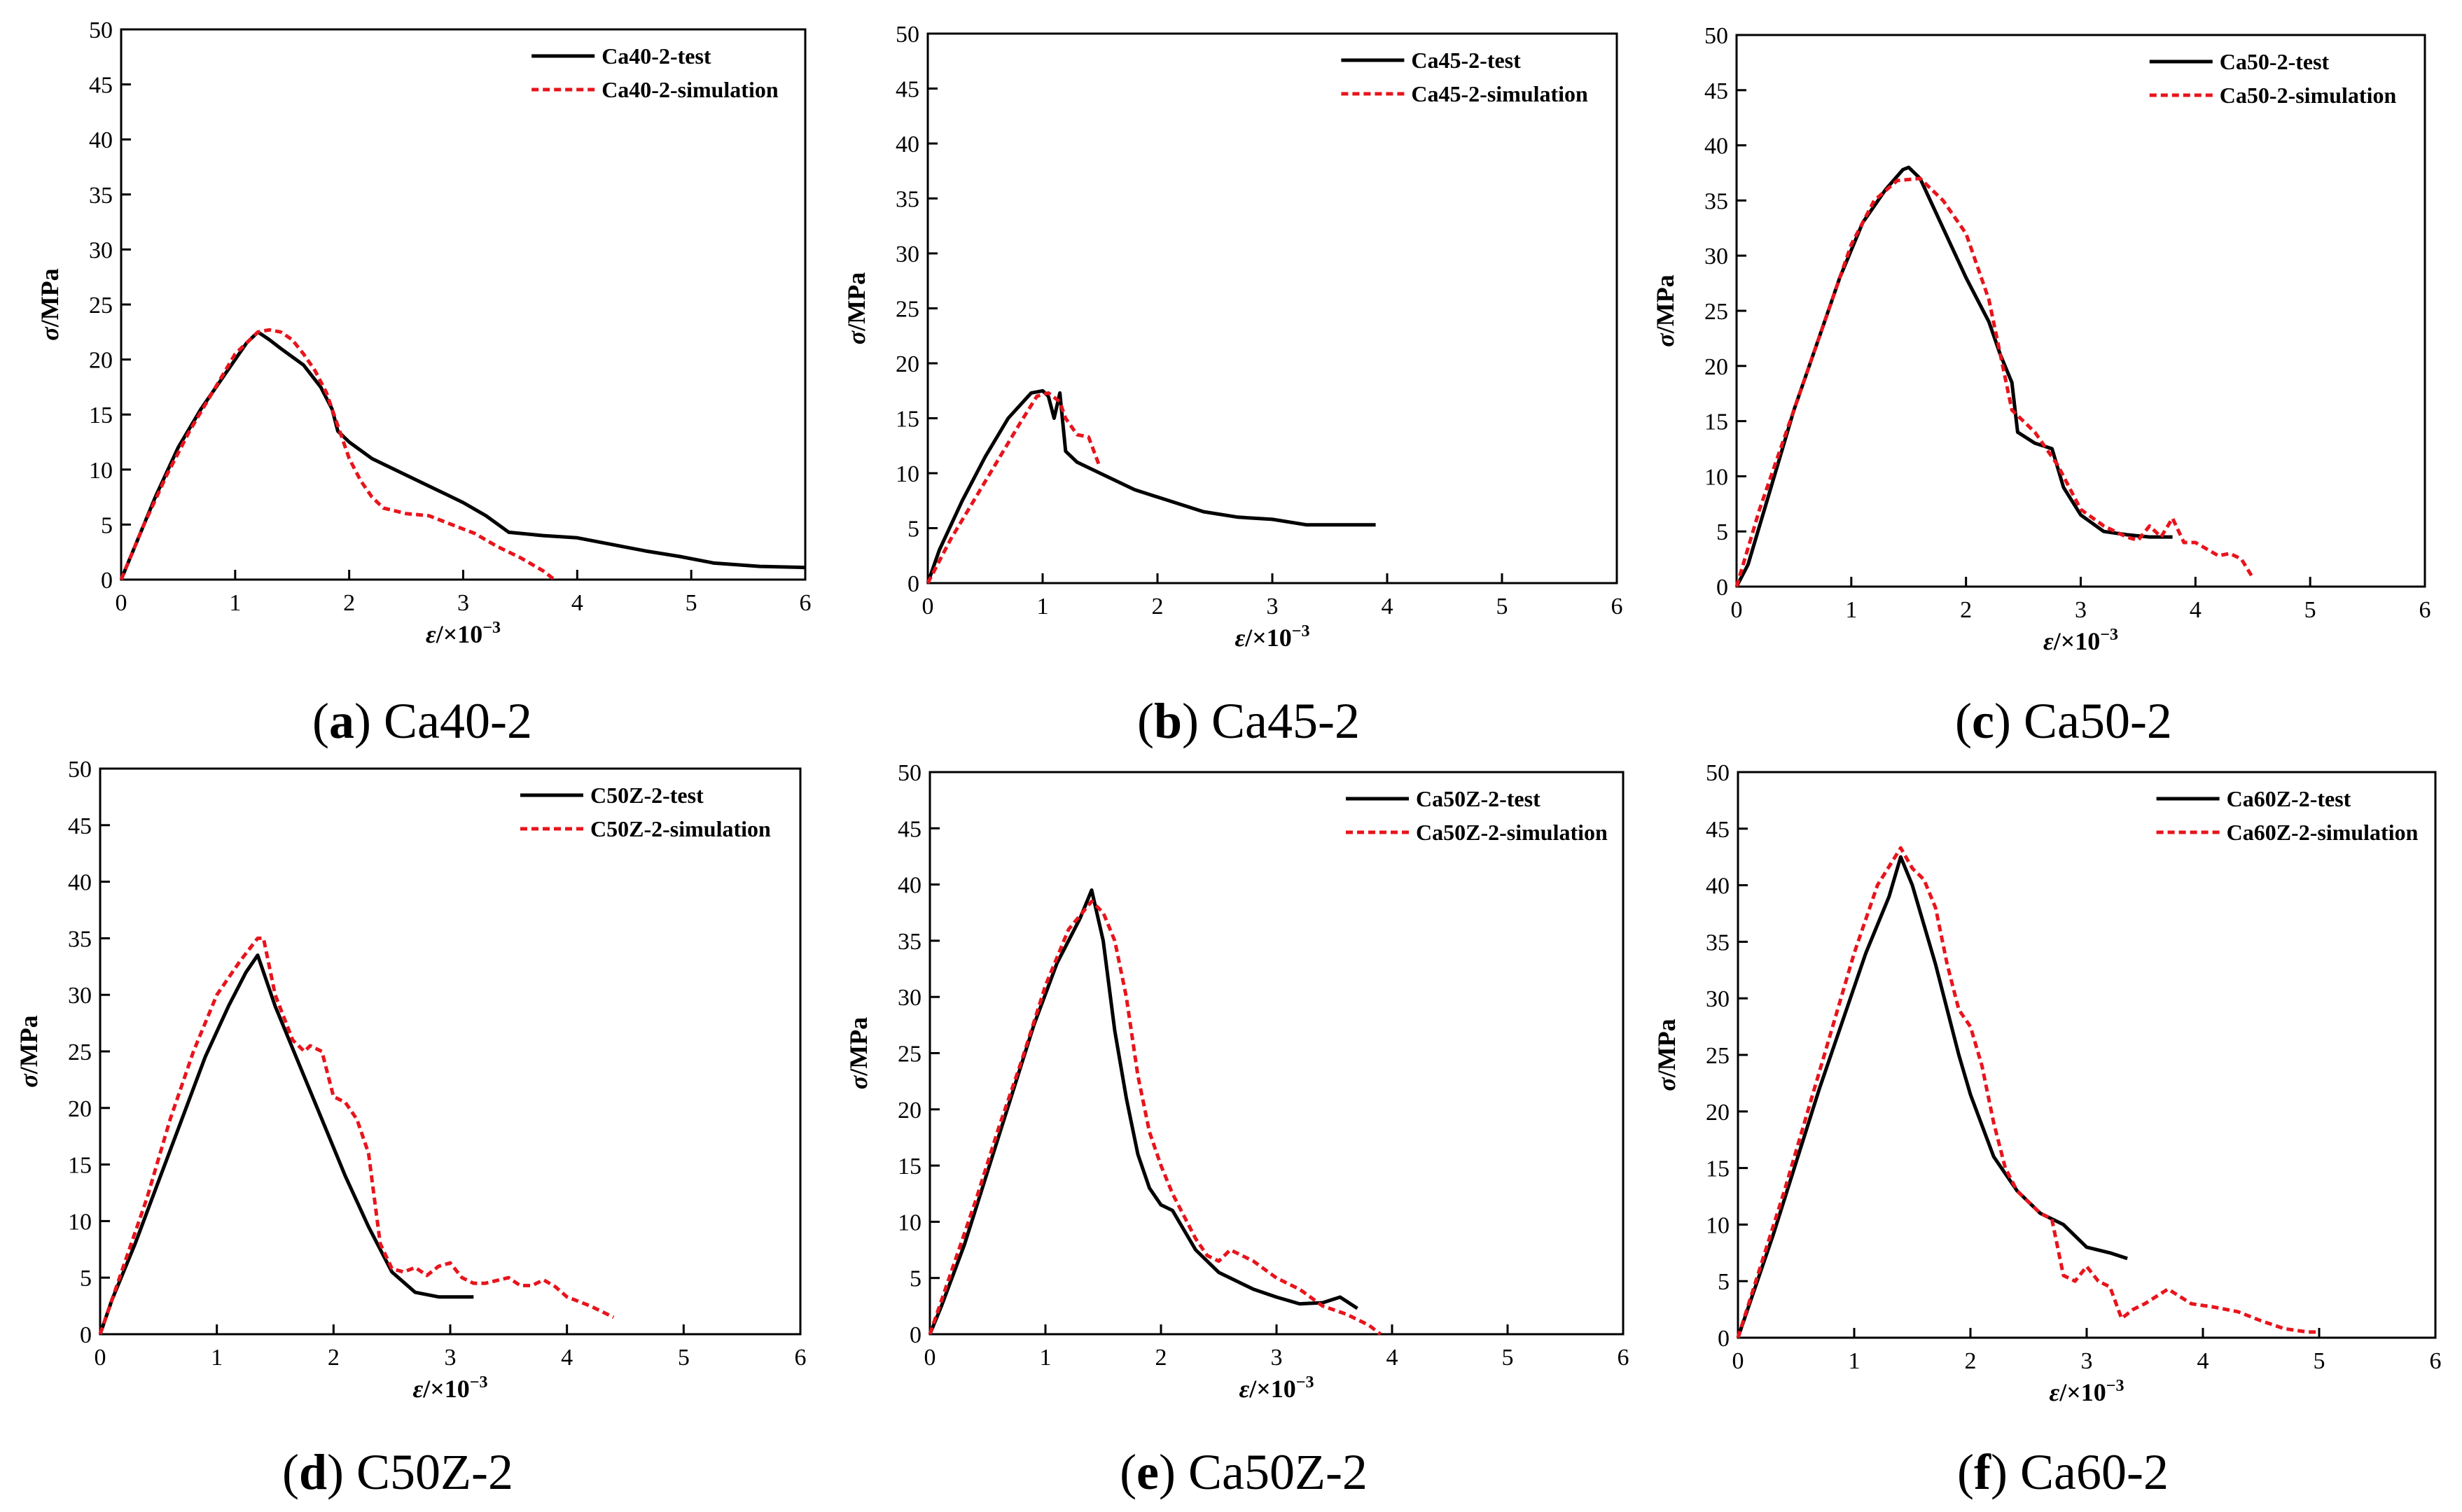 Image resolution: width=2462 pixels, height=1512 pixels. What do you see at coordinates (2308, 95) in the screenshot?
I see `legend-label: Ca50-2-simulation` at bounding box center [2308, 95].